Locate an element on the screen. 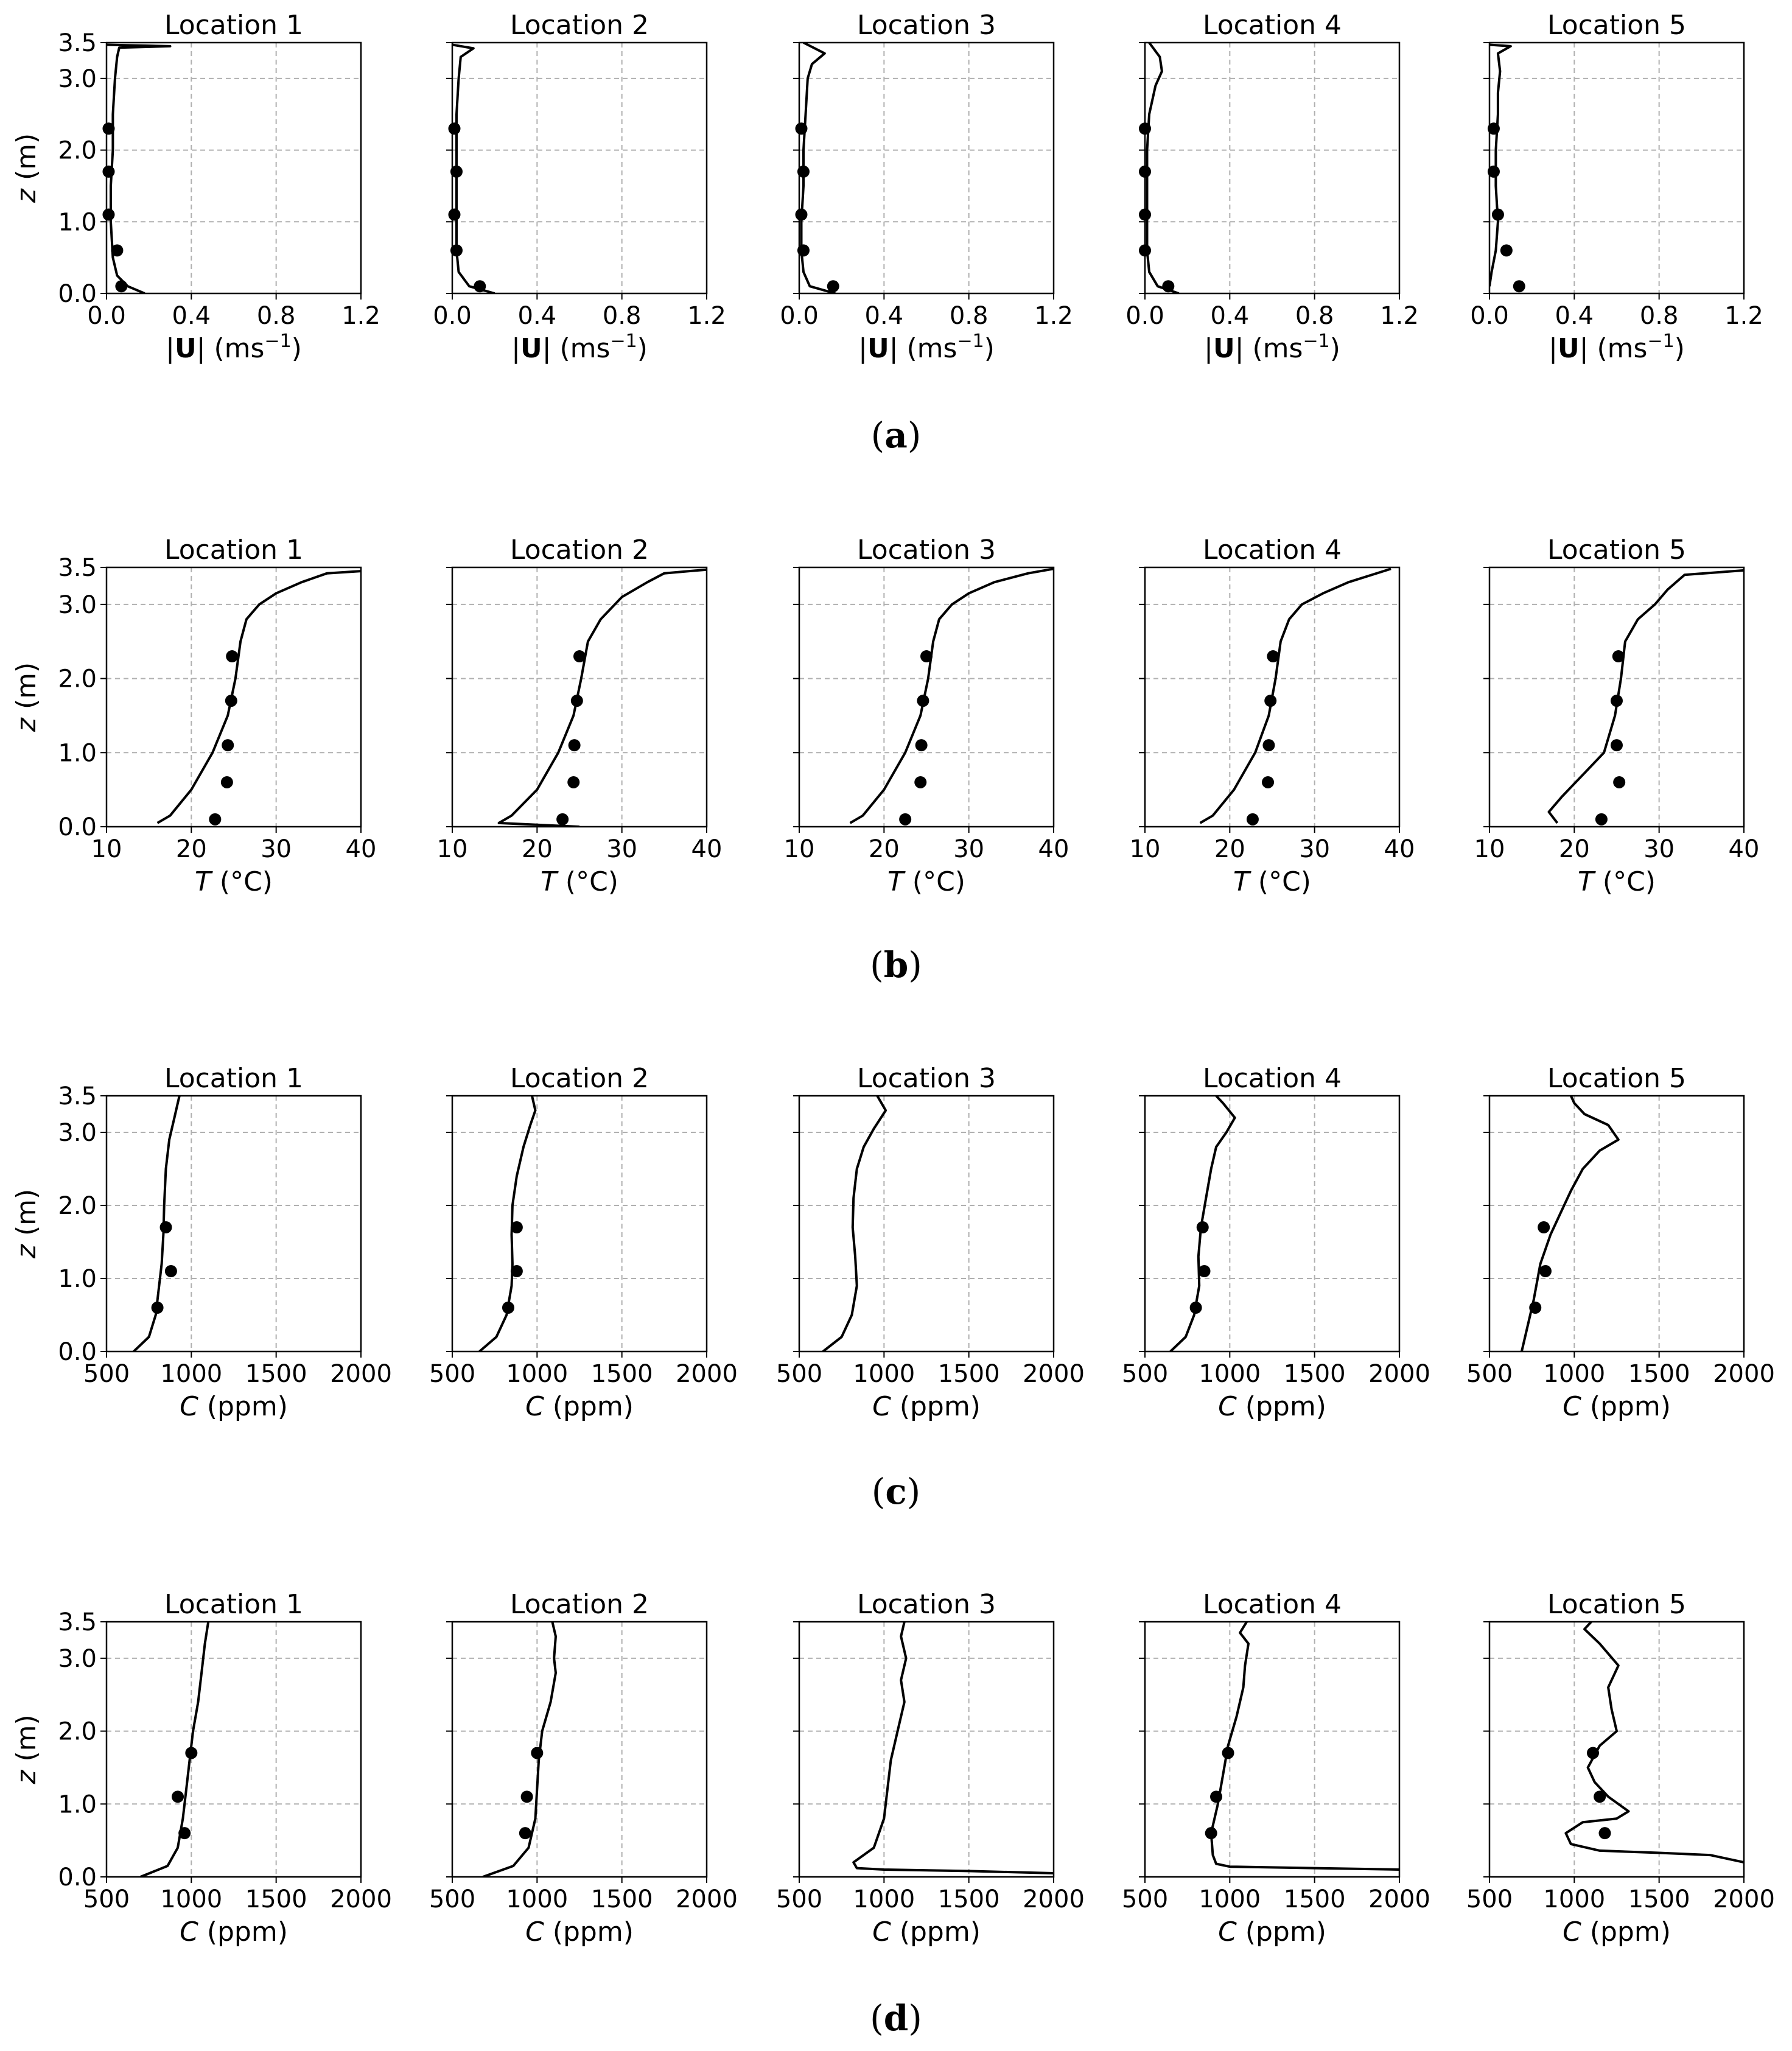 This screenshot has height=2051, width=1792. row-d-loc1-xtick-label-1: 1000 is located at coordinates (191, 1899).